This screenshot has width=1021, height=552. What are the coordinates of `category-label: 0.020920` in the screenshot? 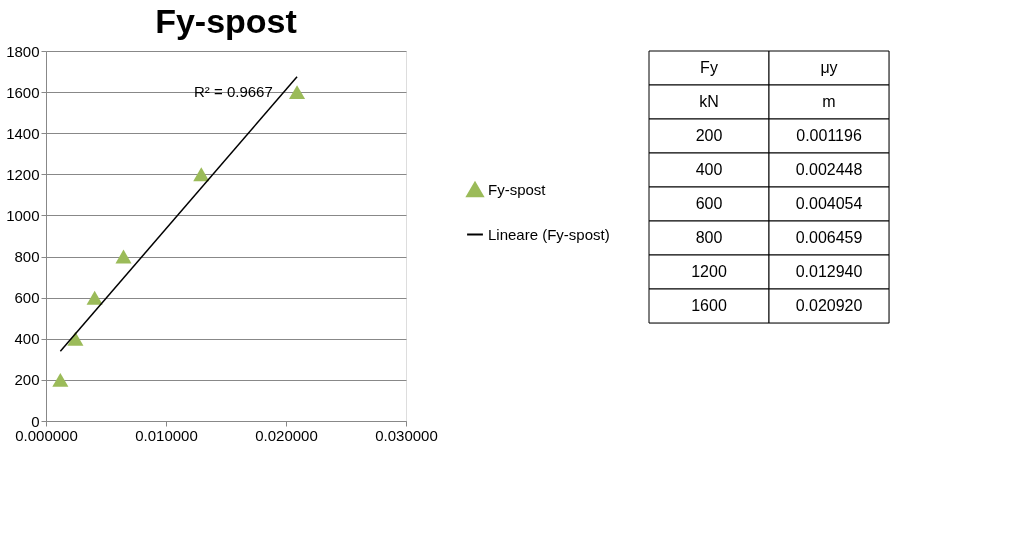 It's located at (829, 305).